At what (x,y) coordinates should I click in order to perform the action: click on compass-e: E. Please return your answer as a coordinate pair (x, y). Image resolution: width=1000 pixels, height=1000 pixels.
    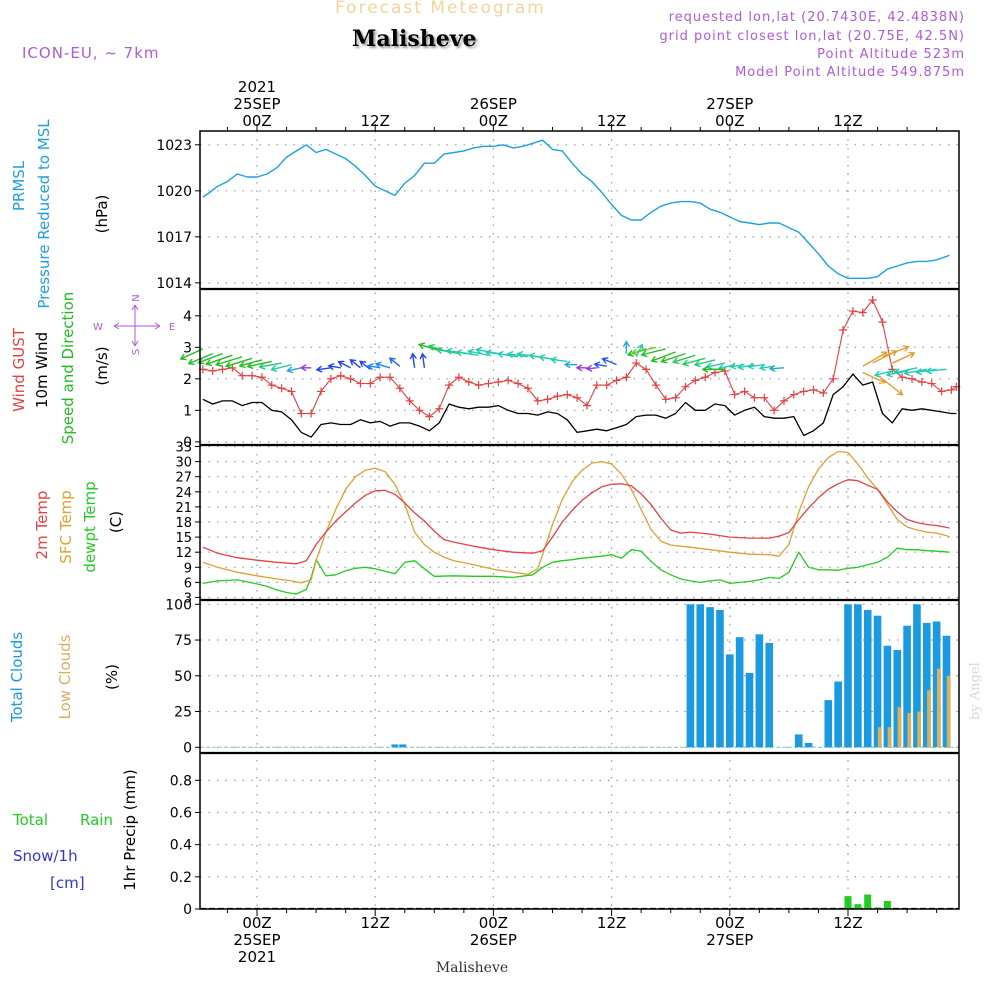
    Looking at the image, I should click on (172, 327).